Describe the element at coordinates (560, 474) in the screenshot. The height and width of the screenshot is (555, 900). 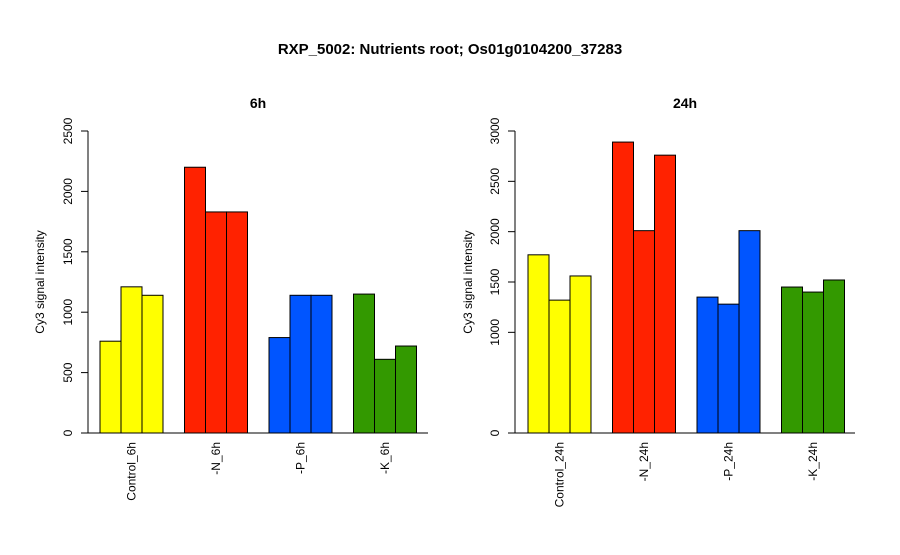
I see `x-category-label: Control_24h` at that location.